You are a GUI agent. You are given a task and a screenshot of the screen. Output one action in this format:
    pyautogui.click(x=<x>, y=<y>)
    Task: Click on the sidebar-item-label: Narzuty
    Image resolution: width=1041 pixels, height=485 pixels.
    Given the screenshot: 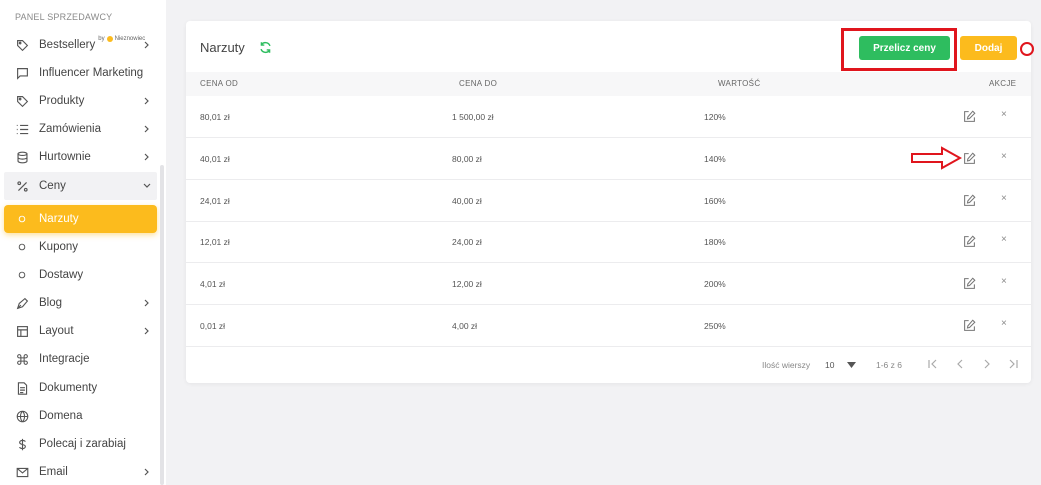 What is the action you would take?
    pyautogui.click(x=59, y=219)
    